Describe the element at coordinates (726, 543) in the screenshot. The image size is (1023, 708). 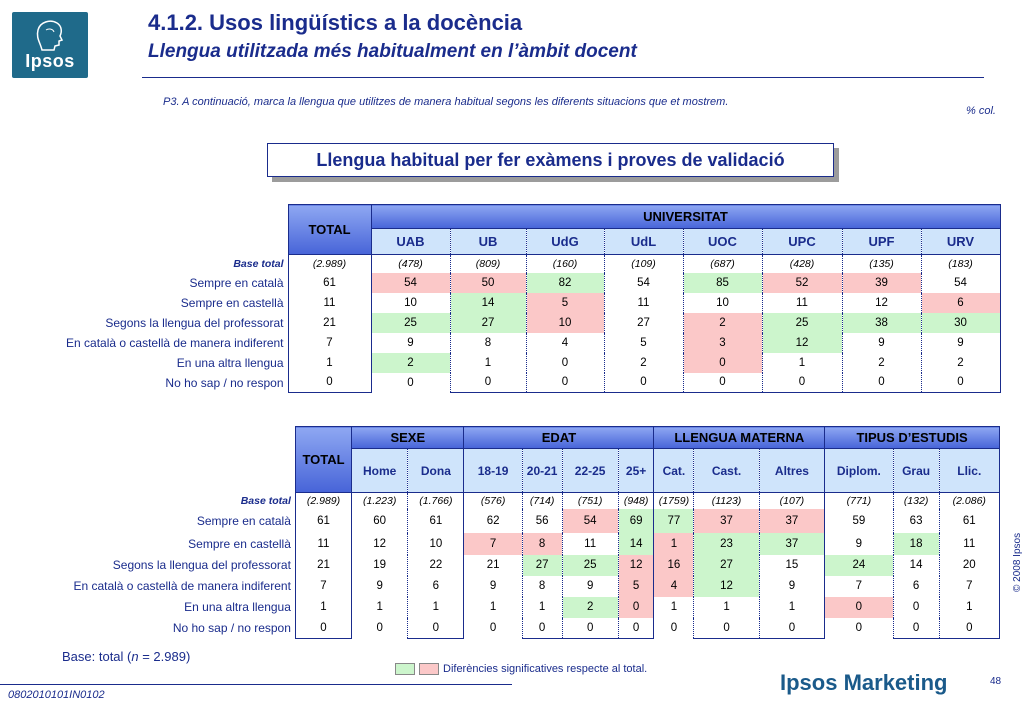
I see `value-cell: 23` at that location.